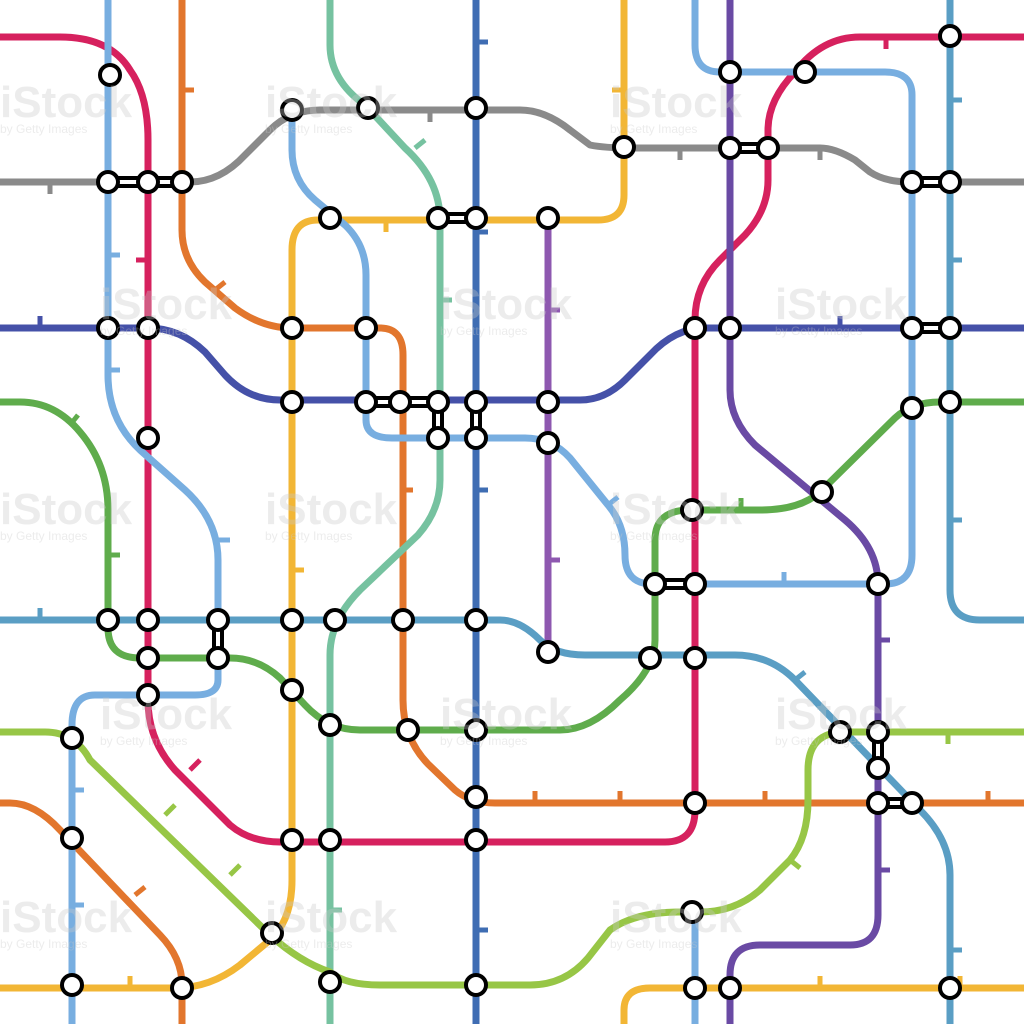 The image size is (1024, 1024). I want to click on green-line-tick, so click(74, 420).